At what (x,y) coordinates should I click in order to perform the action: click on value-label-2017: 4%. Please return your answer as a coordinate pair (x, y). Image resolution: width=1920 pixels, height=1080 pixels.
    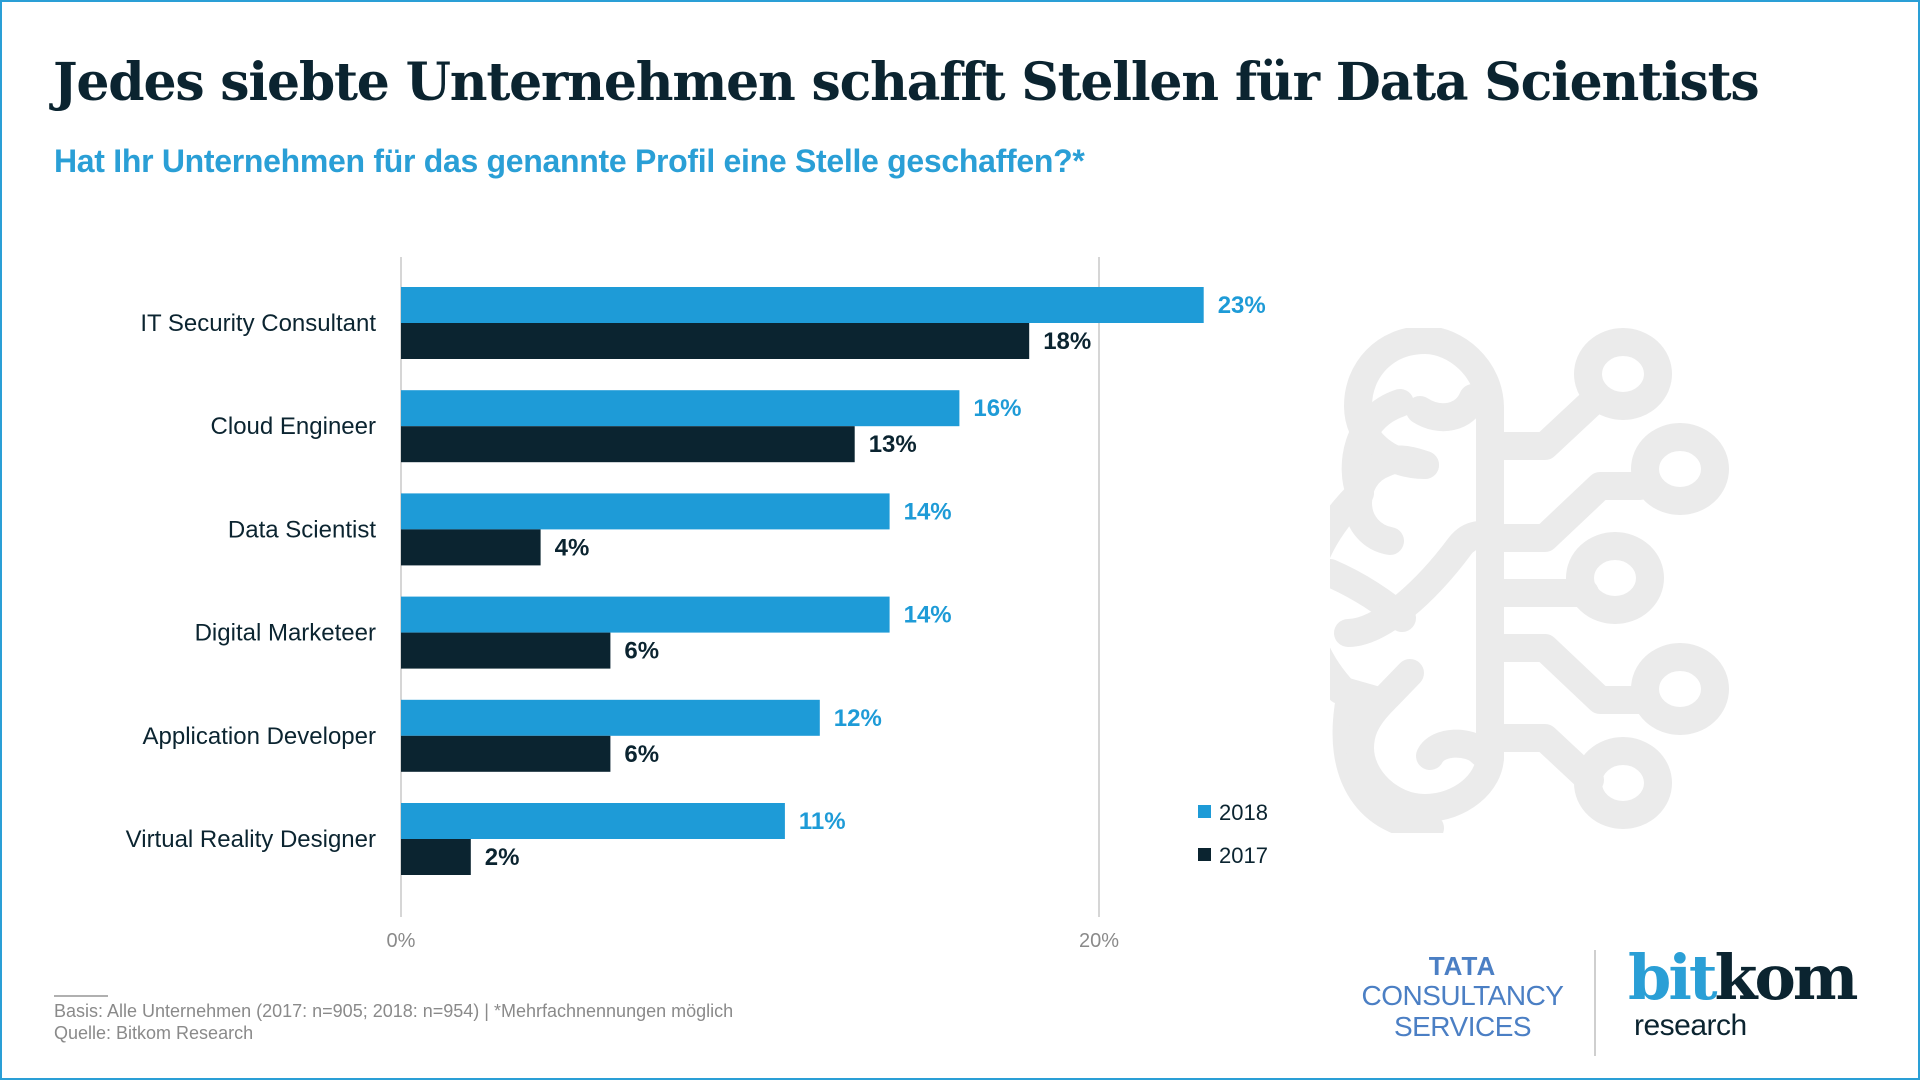
    Looking at the image, I should click on (572, 547).